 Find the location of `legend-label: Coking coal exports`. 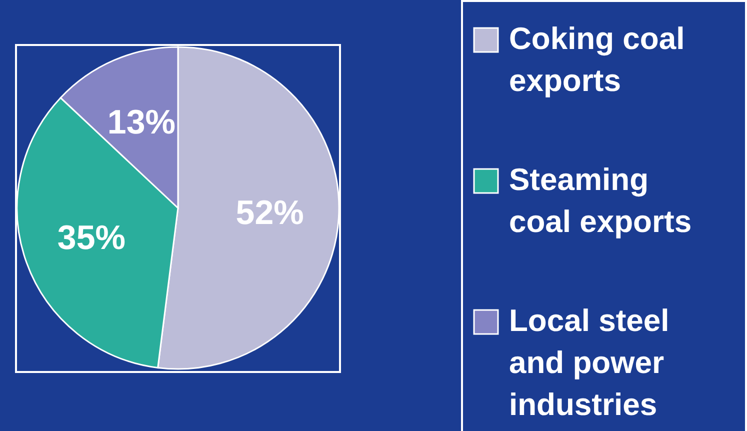

legend-label: Coking coal exports is located at coordinates (597, 59).